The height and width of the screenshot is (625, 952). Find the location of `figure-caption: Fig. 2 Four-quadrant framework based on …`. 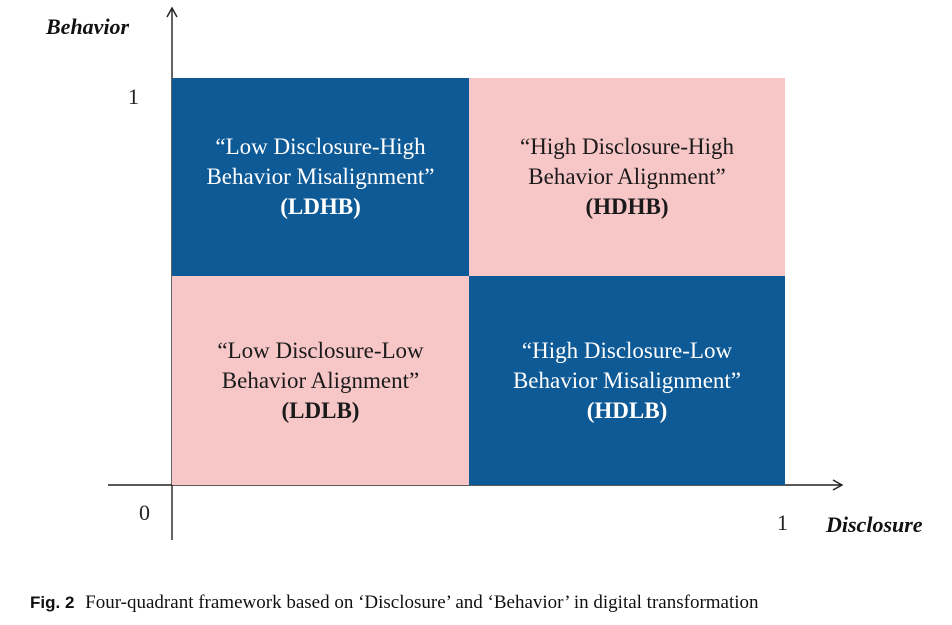

figure-caption: Fig. 2 Four-quadrant framework based on … is located at coordinates (394, 603).